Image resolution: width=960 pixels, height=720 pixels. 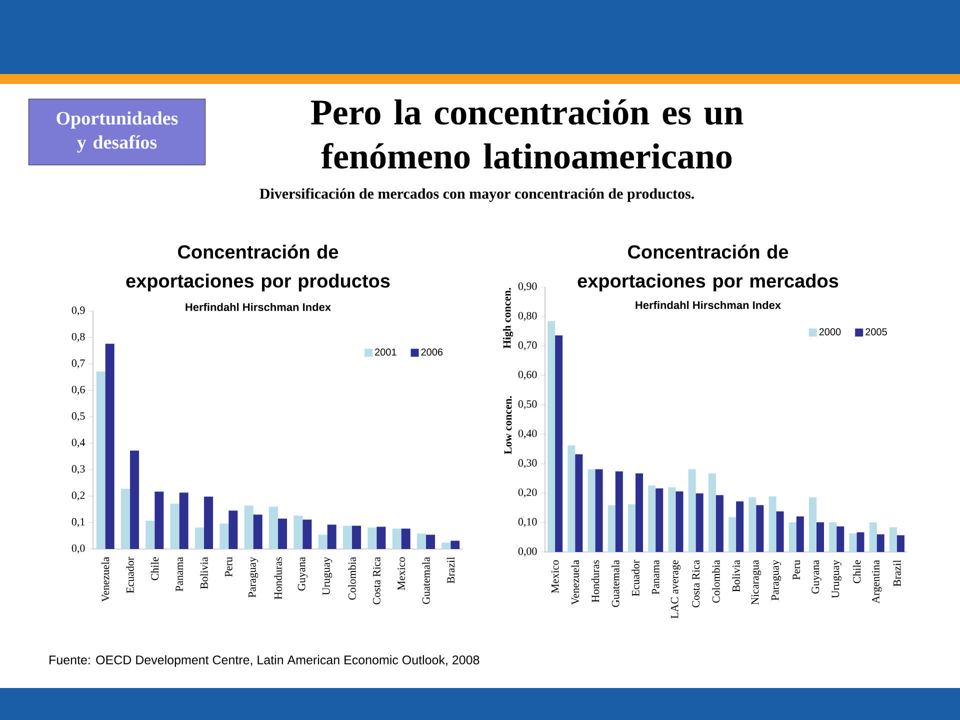 I want to click on chart-title: Concentración de exportaciones por mercados, so click(x=708, y=268).